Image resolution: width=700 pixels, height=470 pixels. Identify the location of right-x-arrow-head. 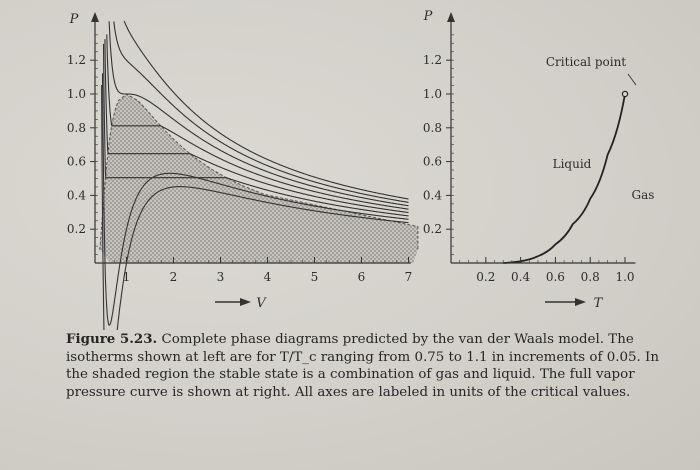
(580, 302).